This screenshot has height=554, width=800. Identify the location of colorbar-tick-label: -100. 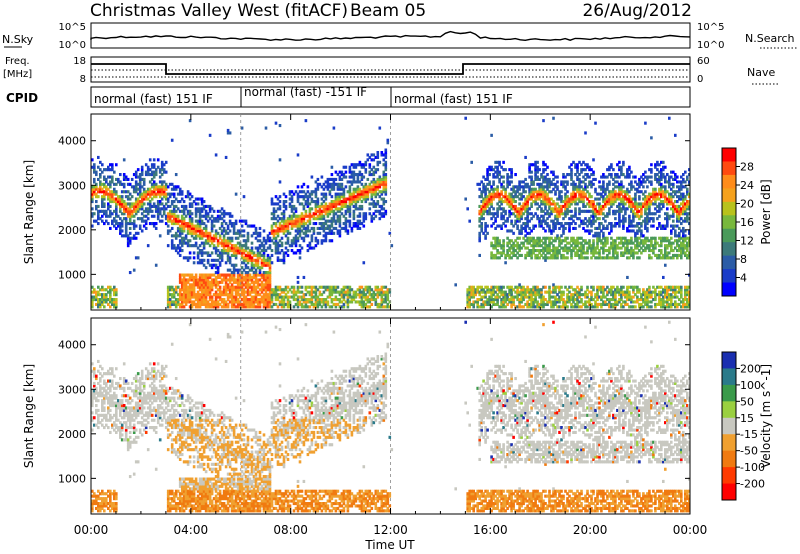
(752, 467).